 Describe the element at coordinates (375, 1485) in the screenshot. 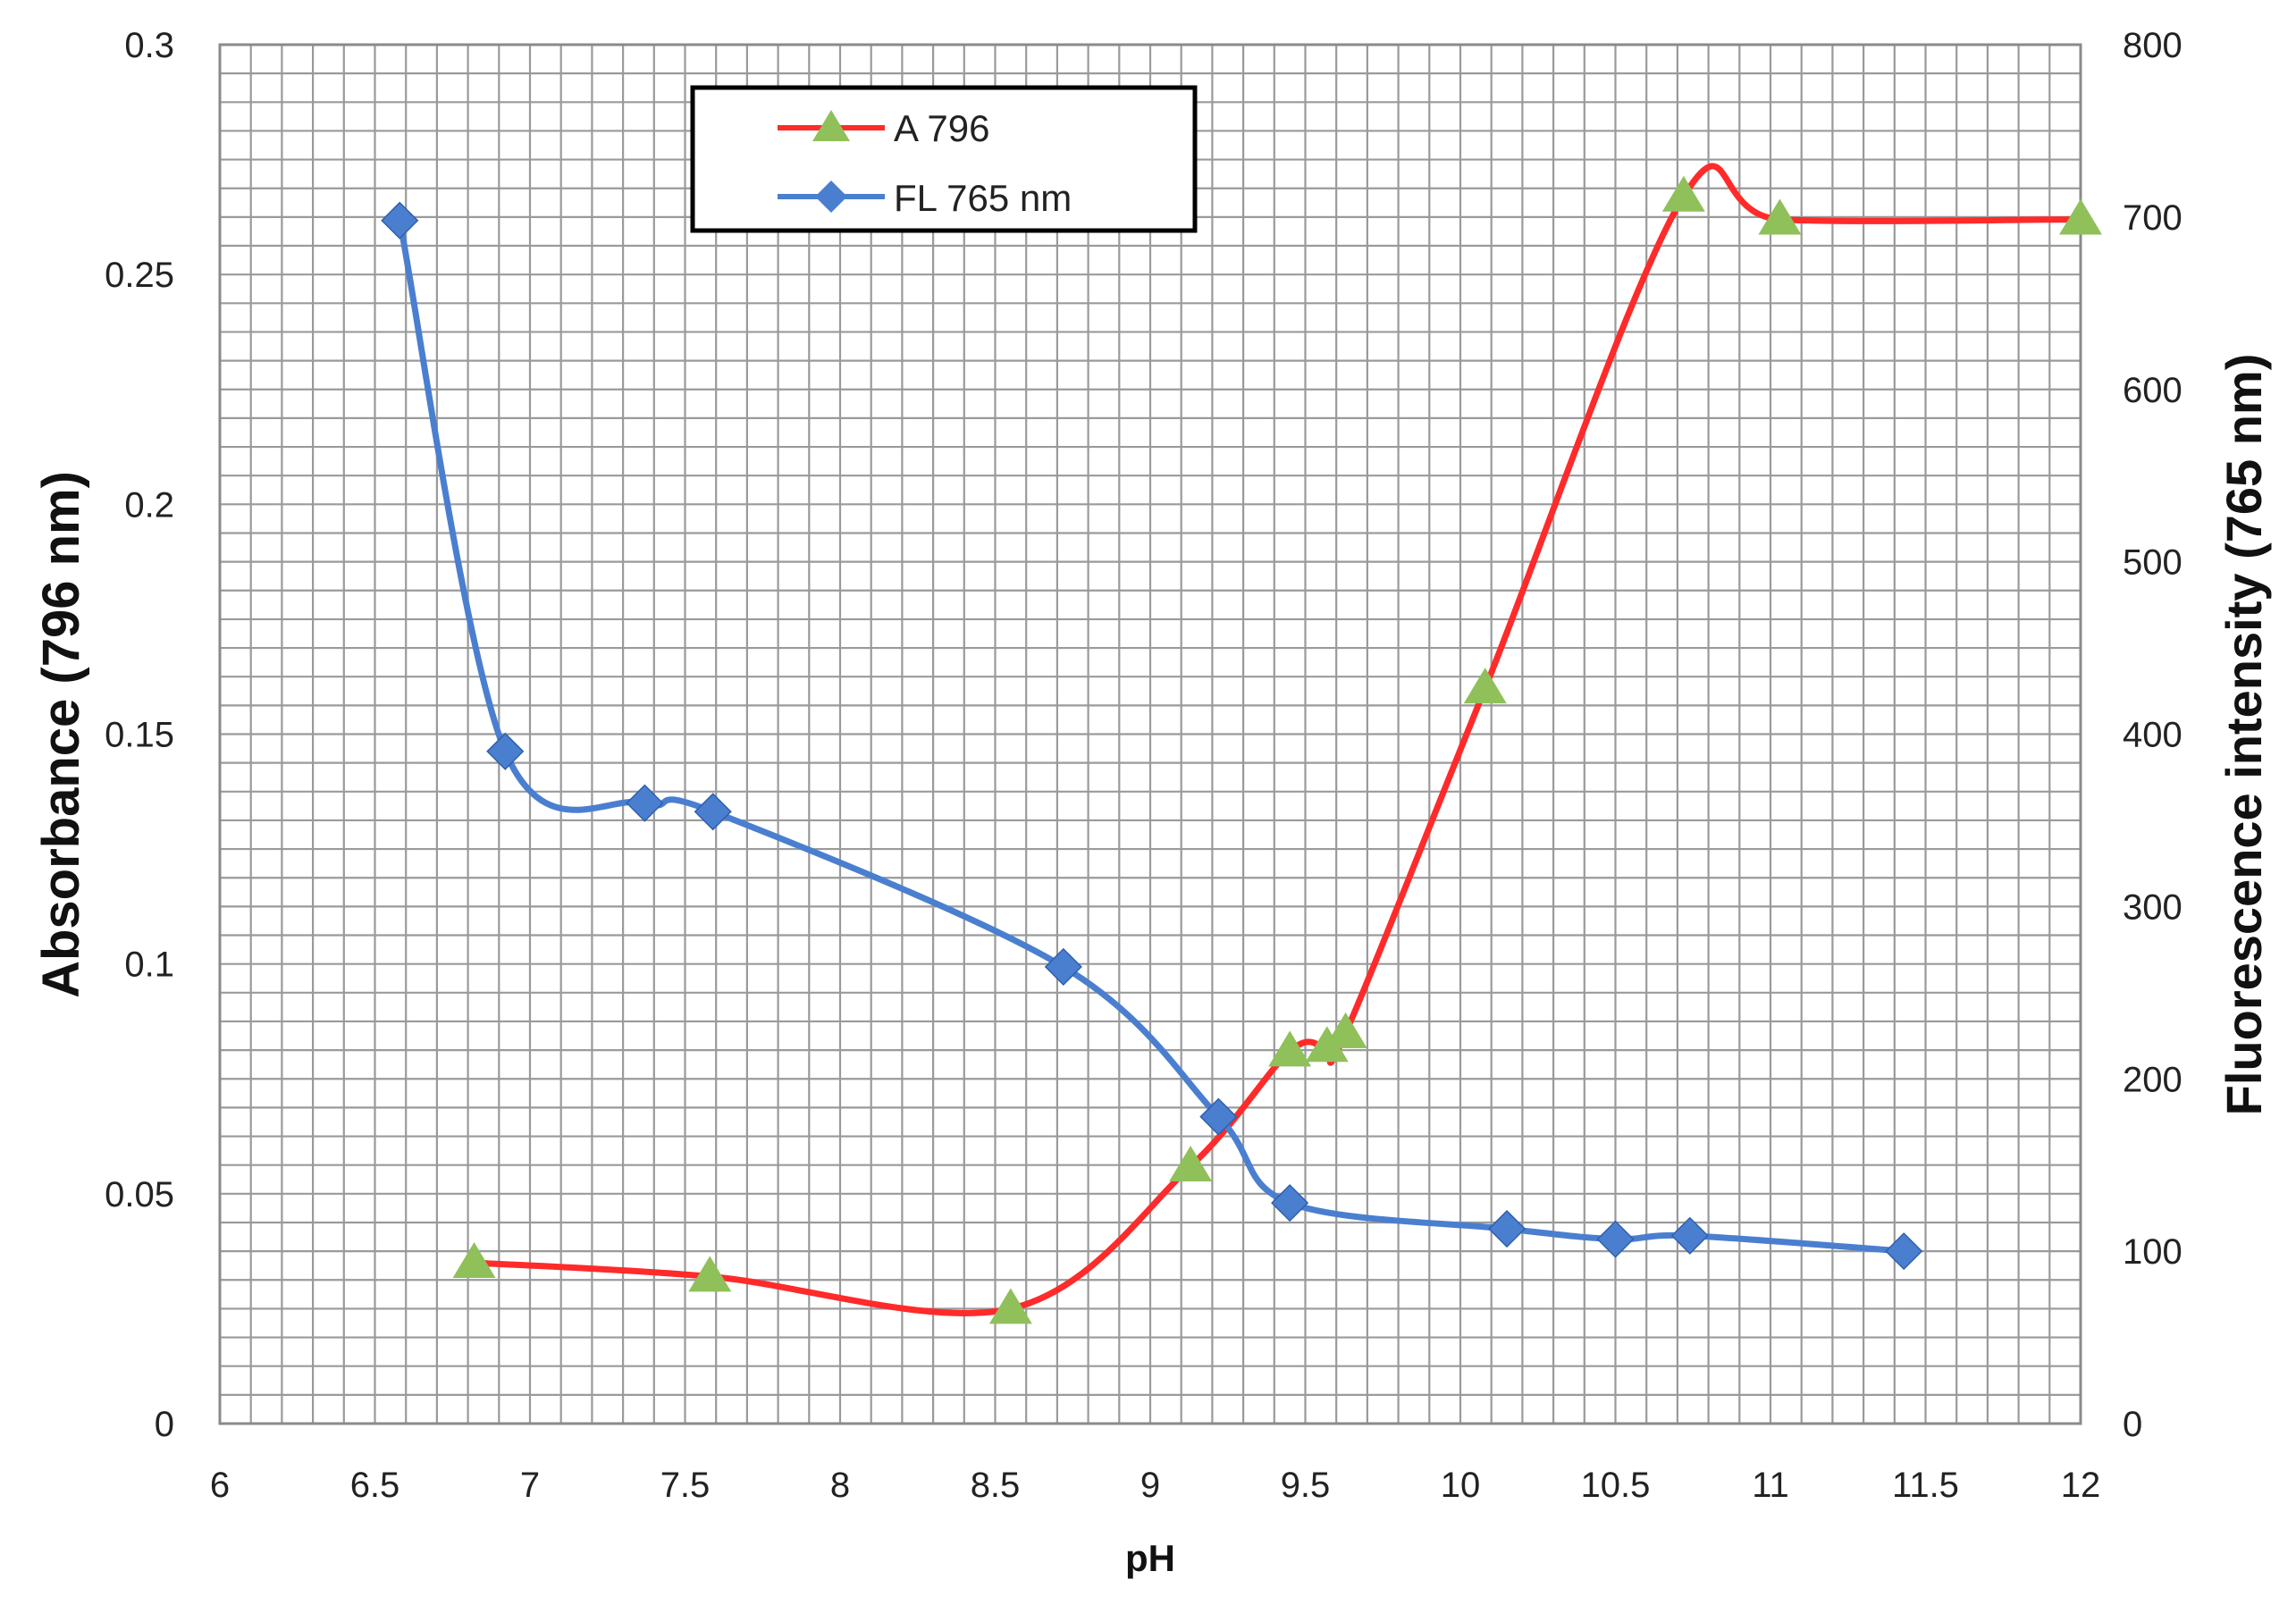

I see `x-tick-label: 6.5` at that location.